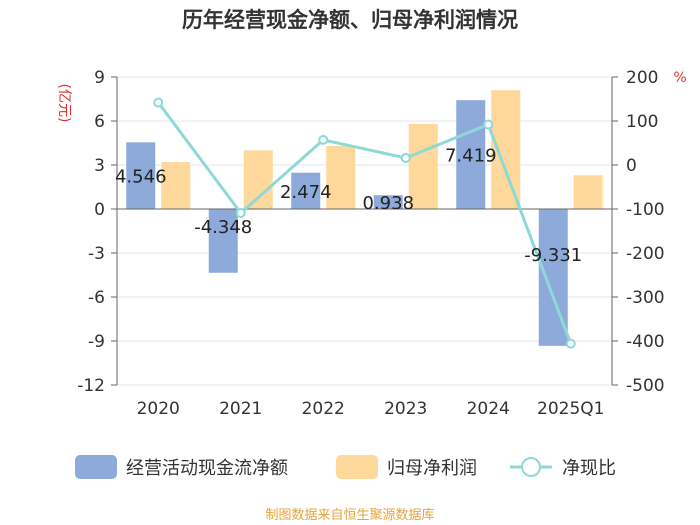 The width and height of the screenshot is (700, 525). What do you see at coordinates (488, 409) in the screenshot?
I see `category-label: 2024` at bounding box center [488, 409].